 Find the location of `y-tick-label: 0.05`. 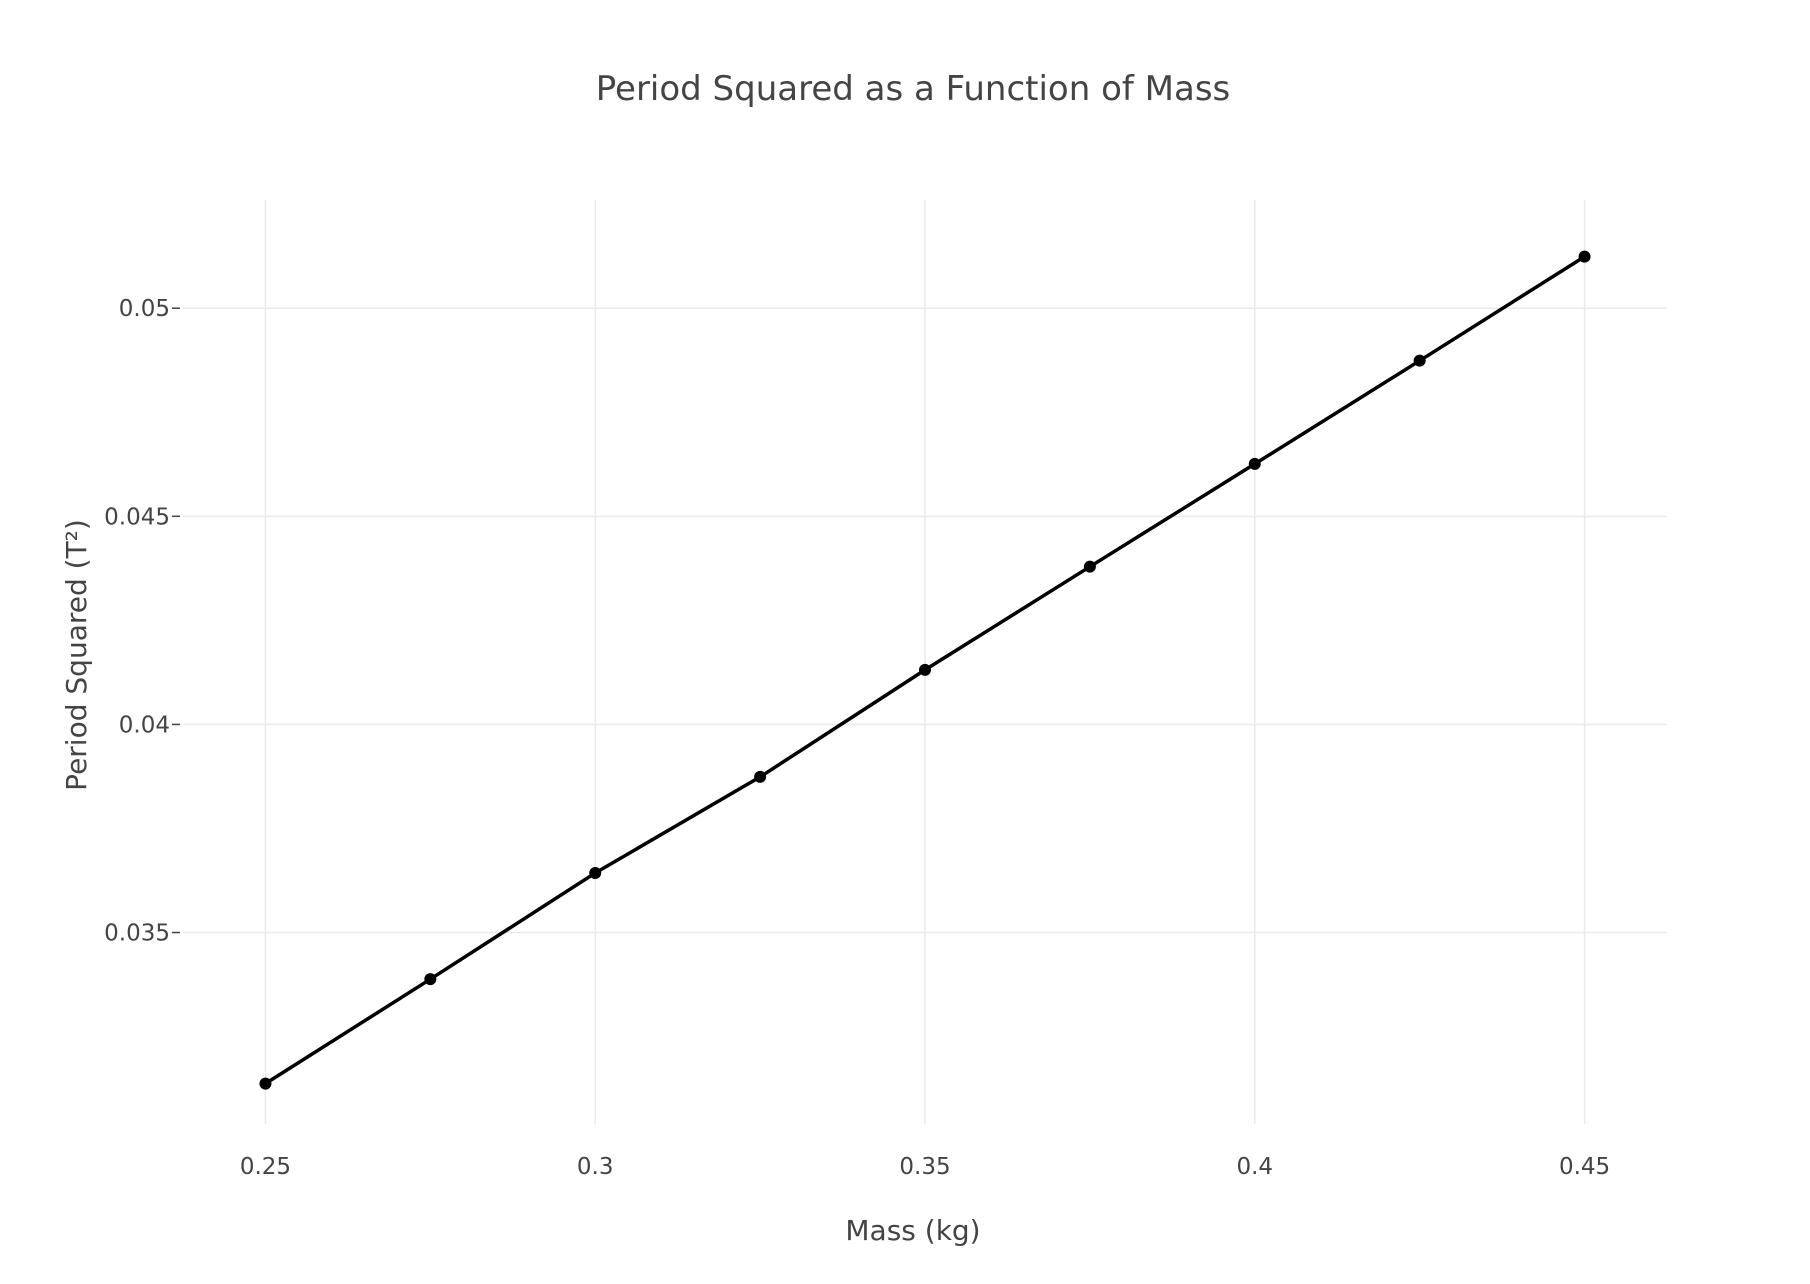

y-tick-label: 0.05 is located at coordinates (144, 309).